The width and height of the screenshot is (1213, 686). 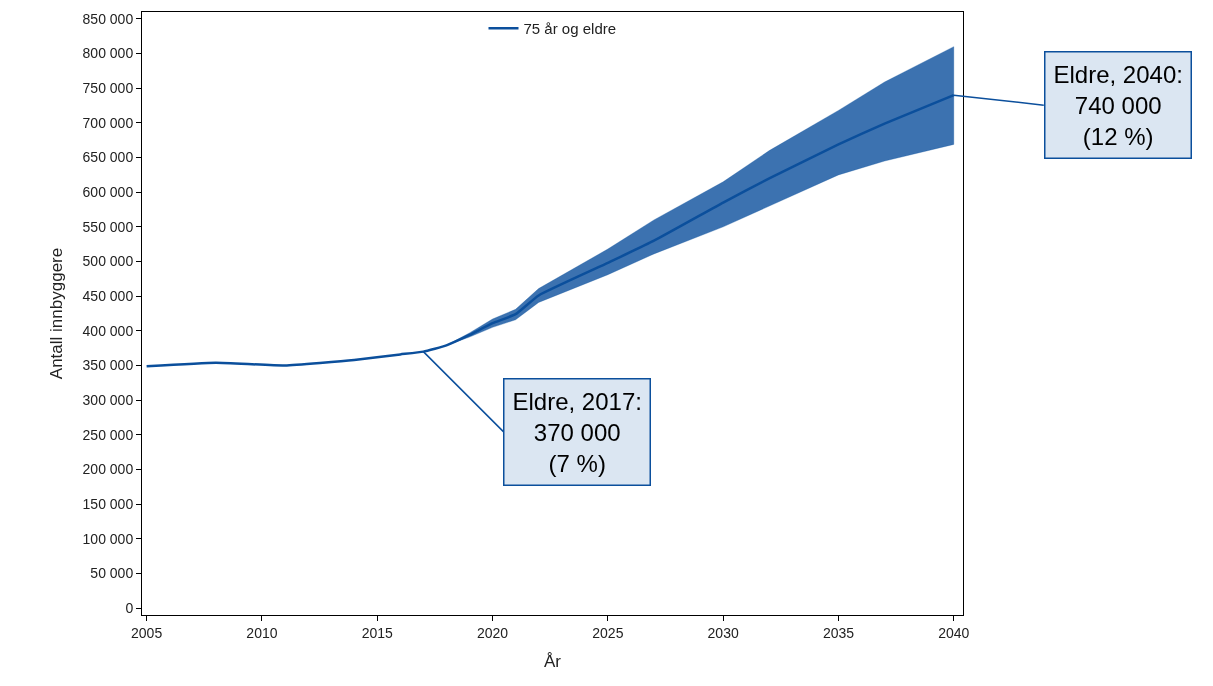 What do you see at coordinates (108, 53) in the screenshot?
I see `y-tick-label: 800 000` at bounding box center [108, 53].